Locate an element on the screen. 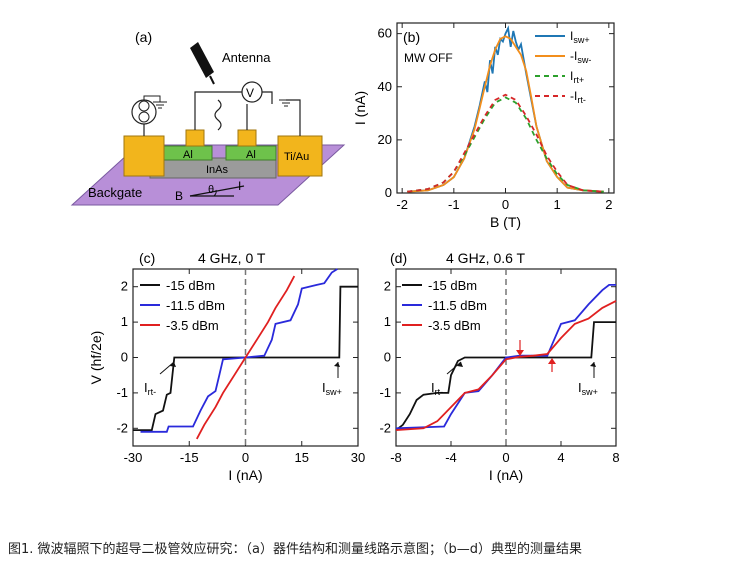  panel-a-schematic: (a) Backgate InAs Al Al Ti/Au is located at coordinates (208, 117).